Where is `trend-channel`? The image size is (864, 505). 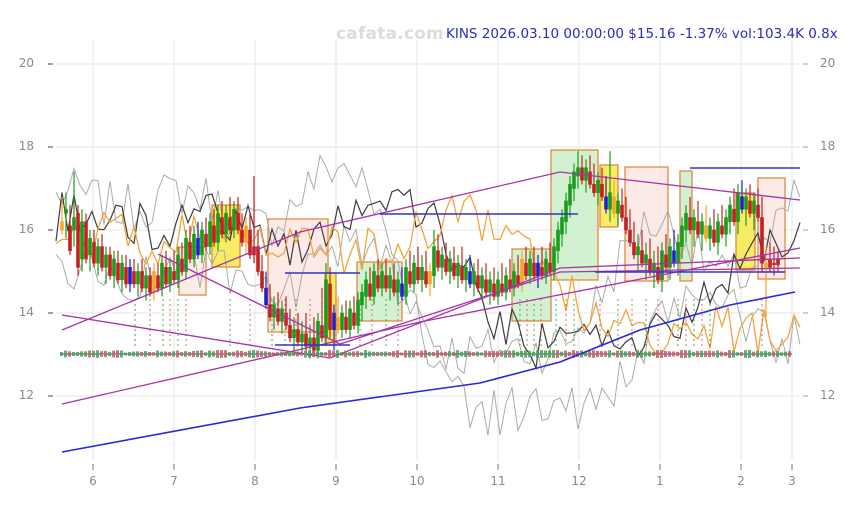
trend-channel is located at coordinates (479, 299).